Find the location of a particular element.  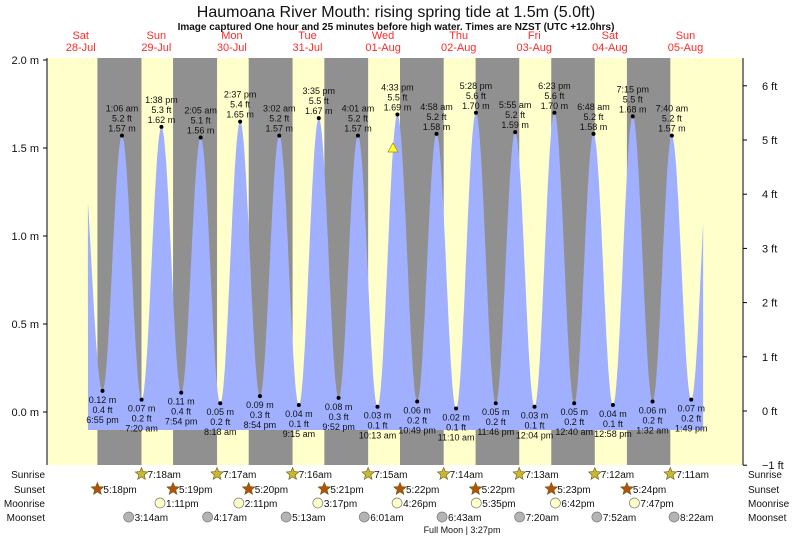

moonset-time: 6:43am is located at coordinates (464, 518).